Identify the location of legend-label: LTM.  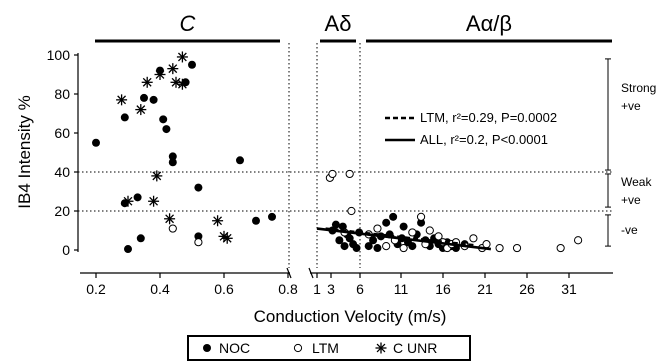
(325, 348).